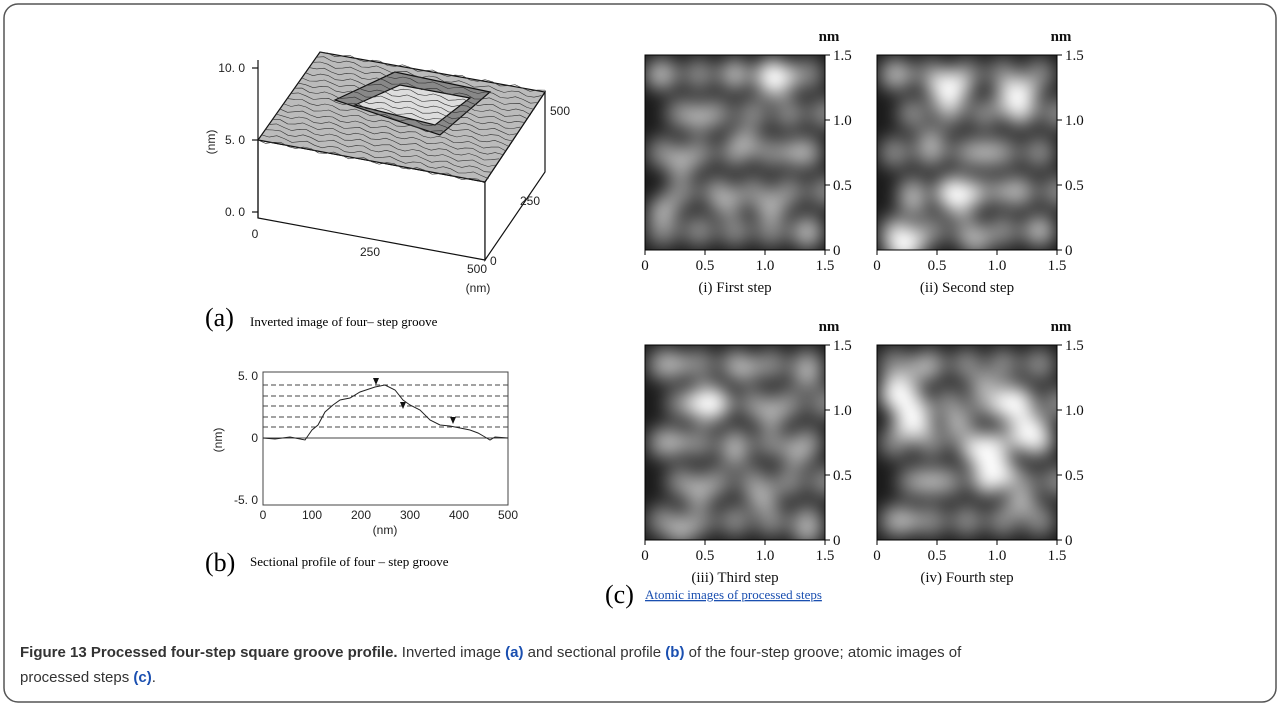 The height and width of the screenshot is (707, 1281). I want to click on caption-text: ., so click(154, 677).